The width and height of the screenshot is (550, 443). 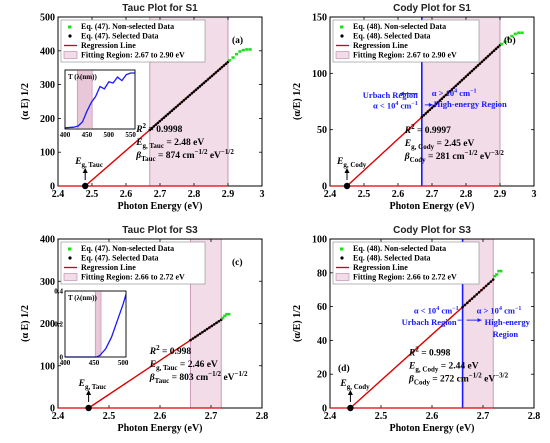 What do you see at coordinates (411, 380) in the screenshot?
I see `text-span: β` at bounding box center [411, 380].